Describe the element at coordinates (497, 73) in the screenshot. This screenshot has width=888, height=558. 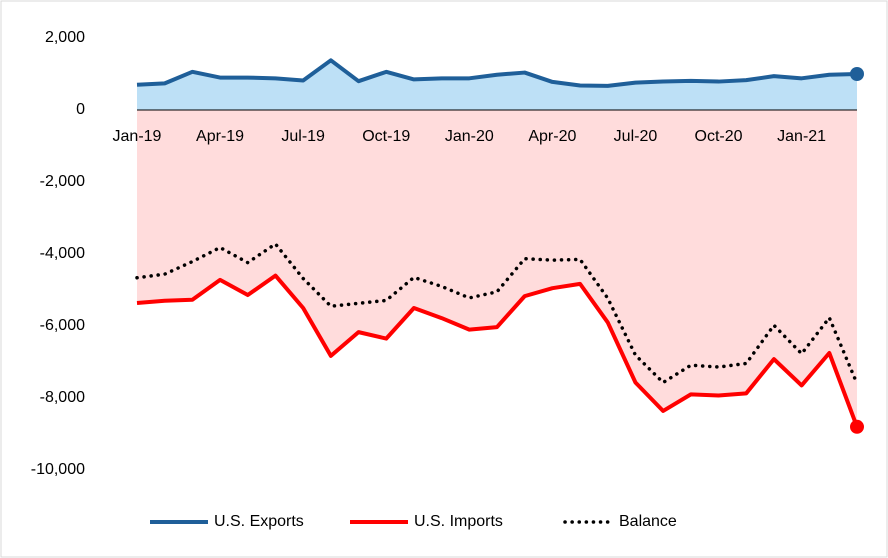
I see `series-line` at that location.